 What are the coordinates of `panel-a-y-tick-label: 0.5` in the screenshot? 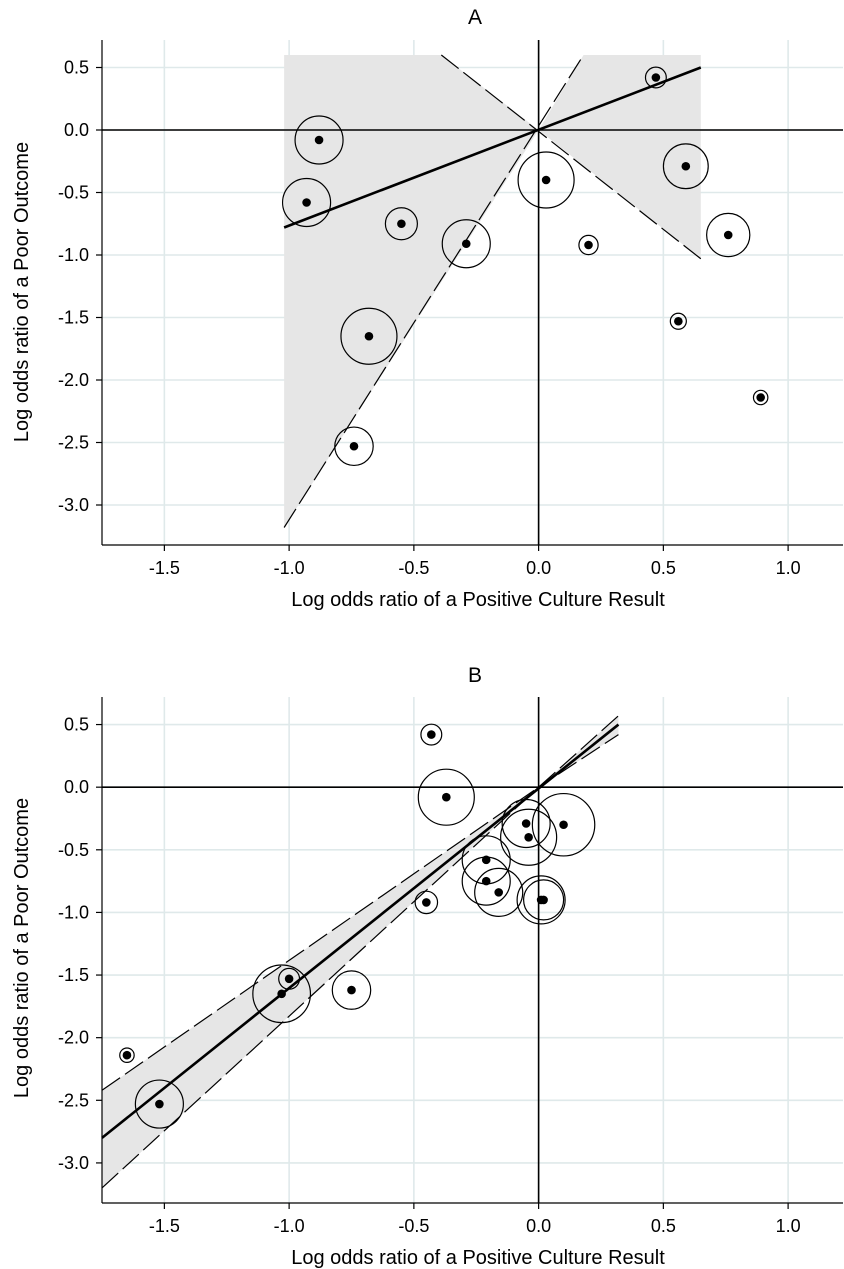 It's located at (76, 68).